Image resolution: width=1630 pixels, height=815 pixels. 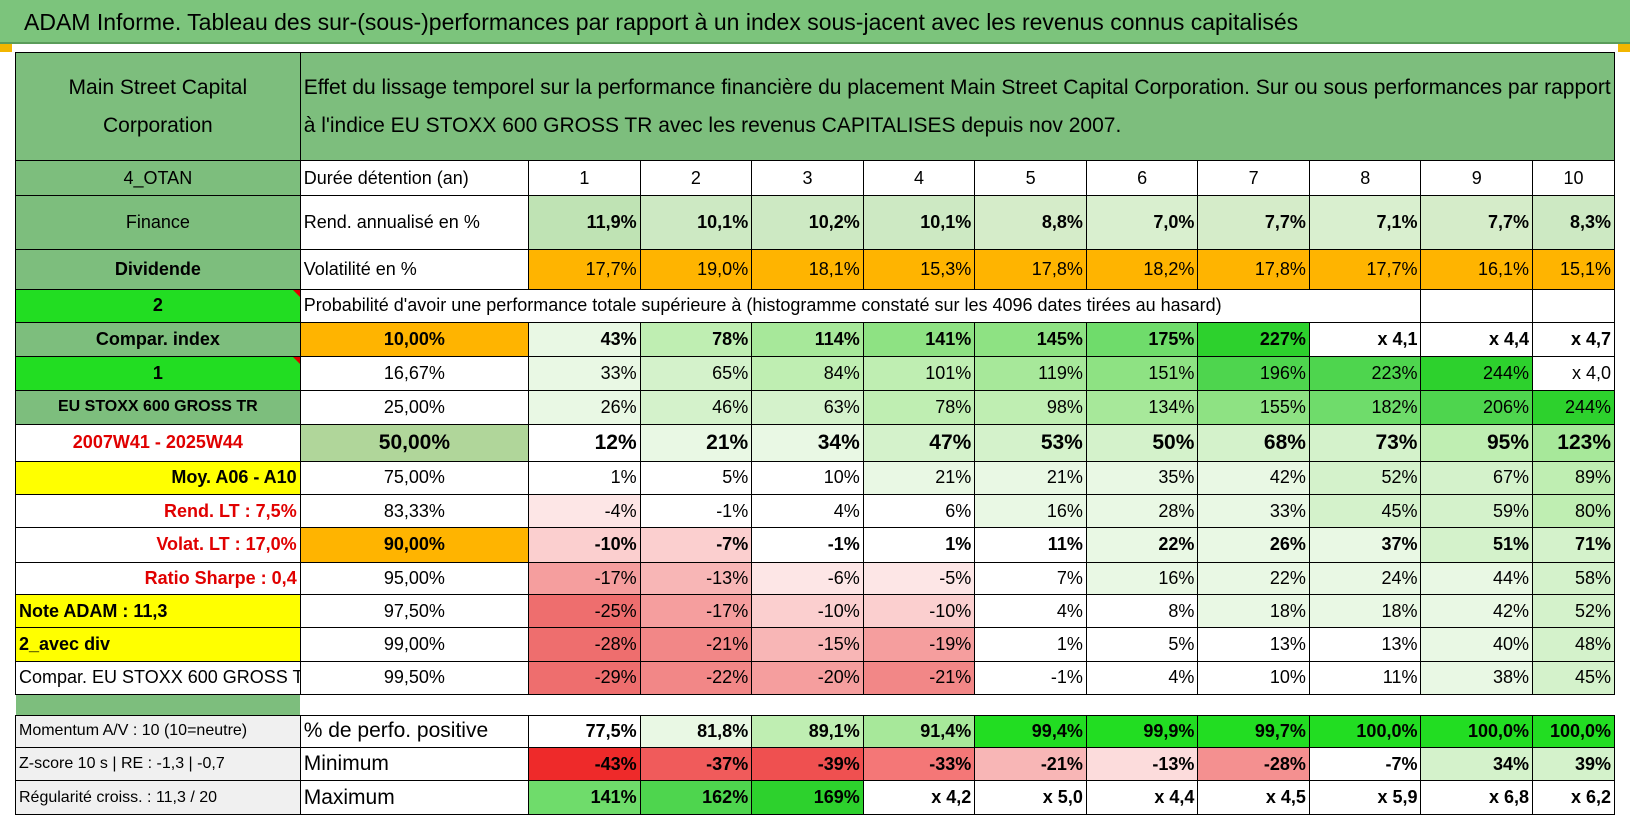 I want to click on holding-year: 3, so click(x=807, y=178).